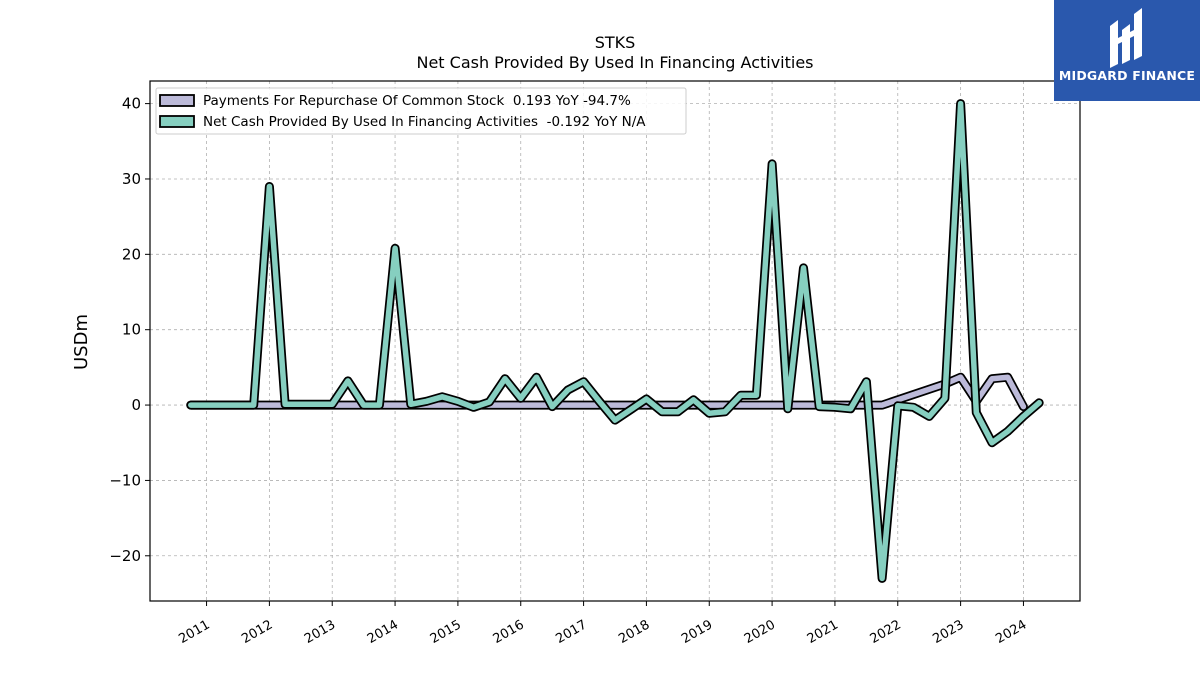  I want to click on x-tick-label: 2022, so click(886, 632).